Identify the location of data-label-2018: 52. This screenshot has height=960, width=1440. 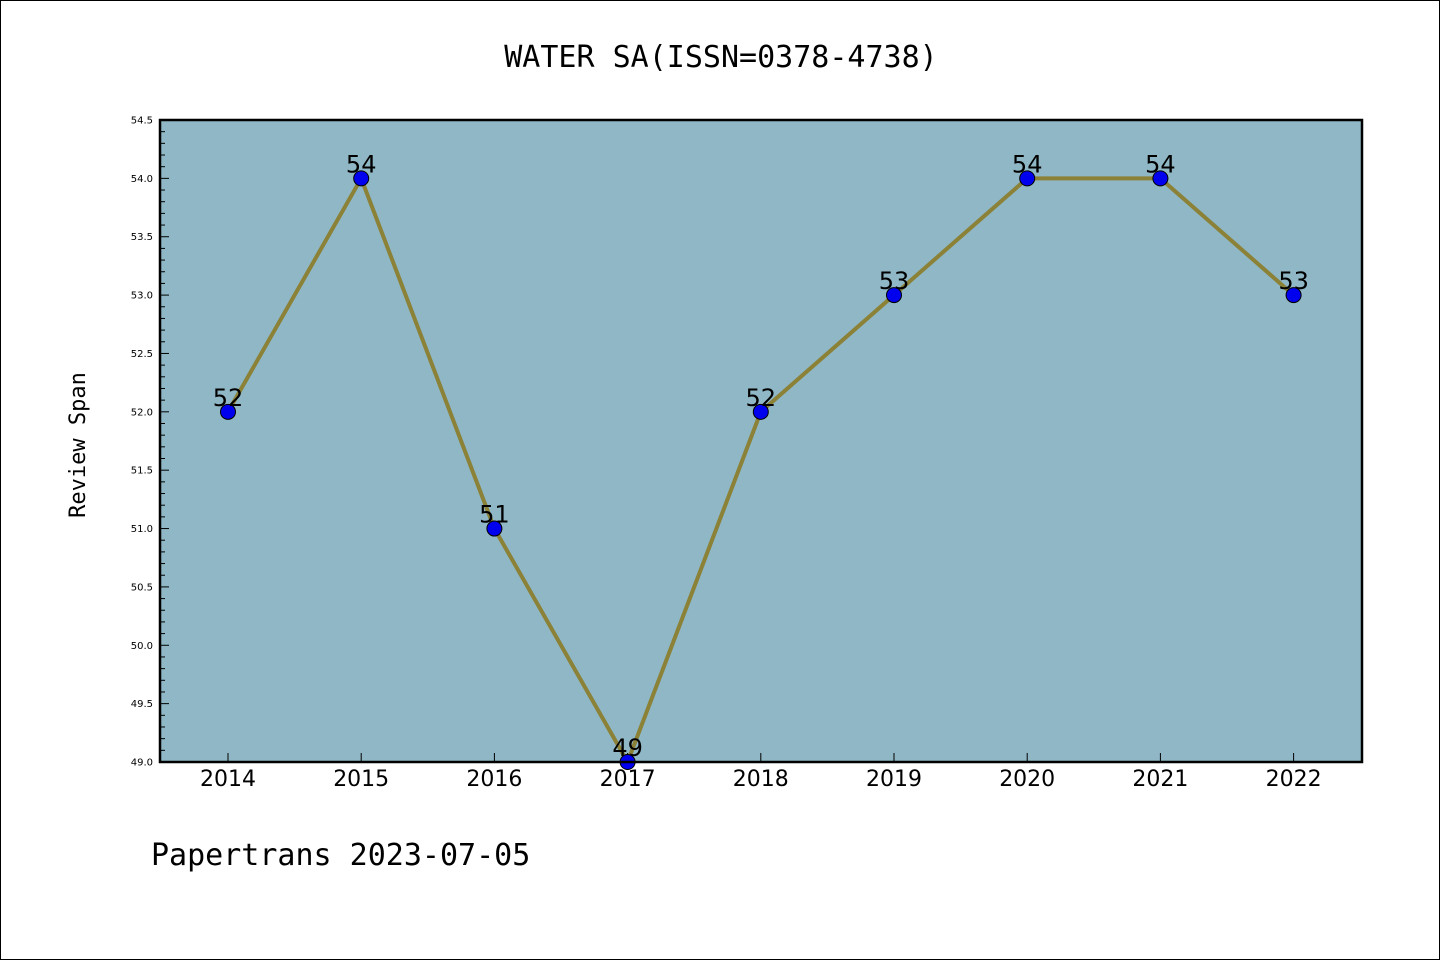
(761, 398).